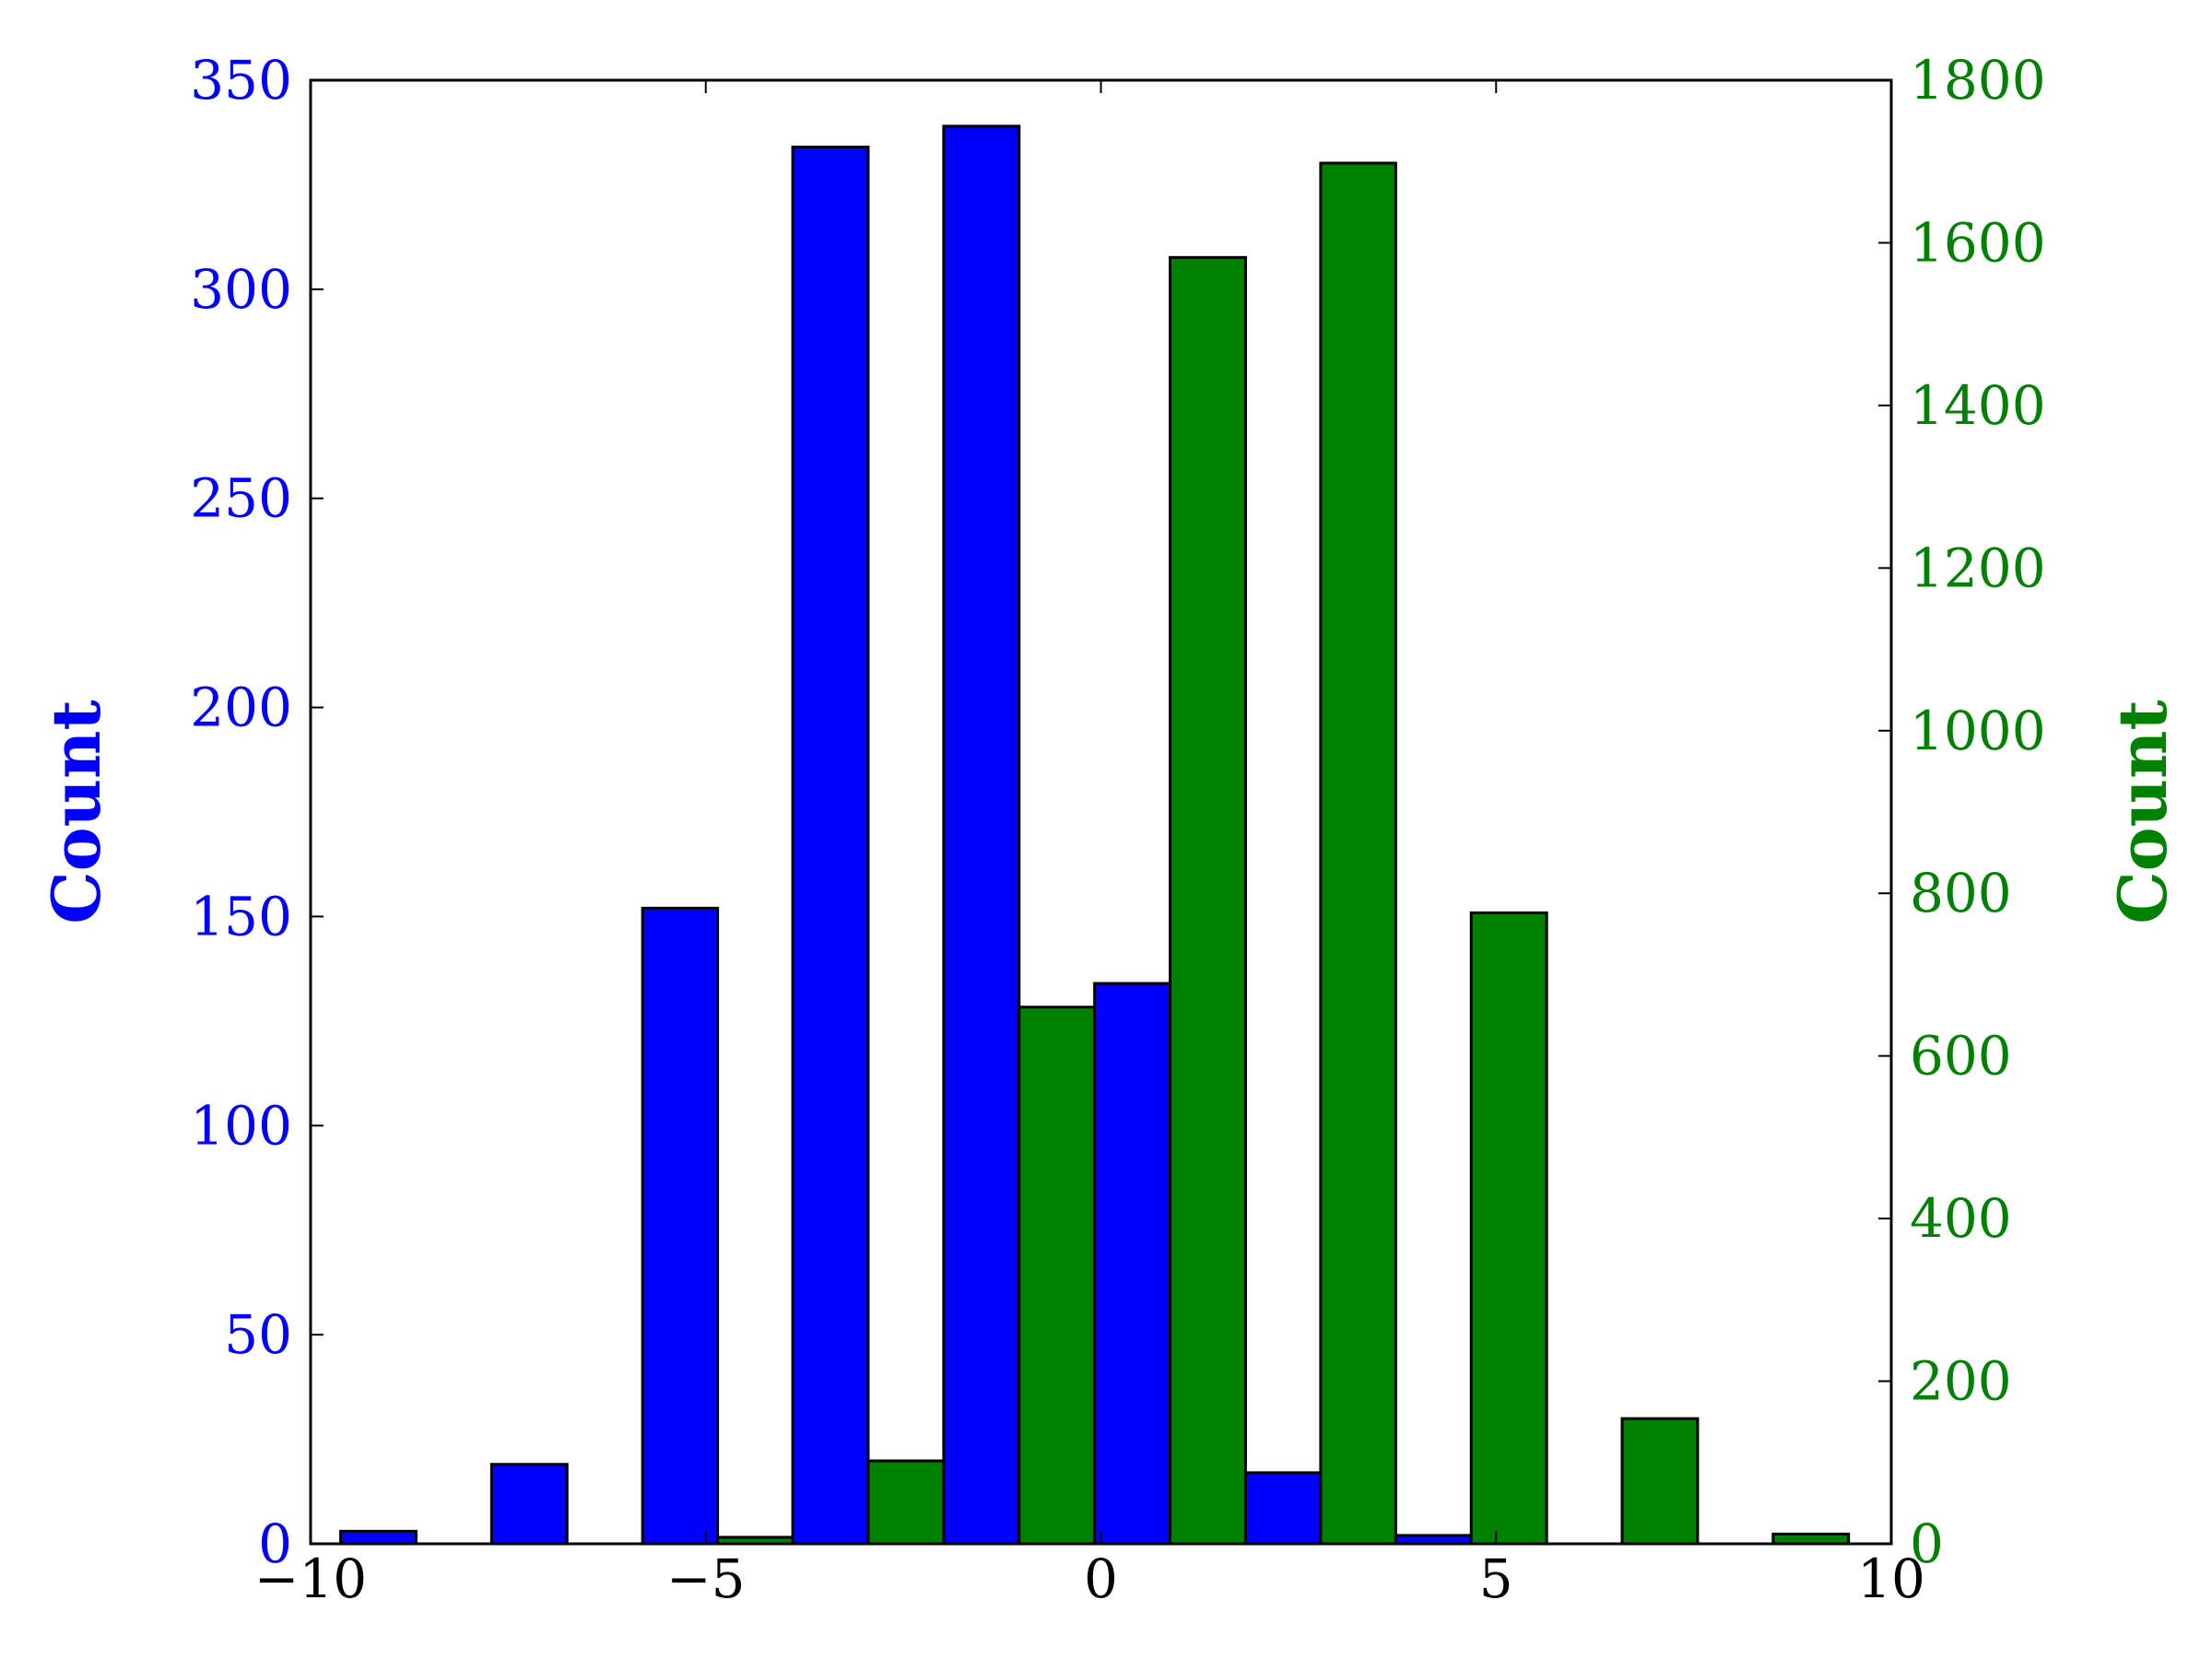 This screenshot has width=2212, height=1659. Describe the element at coordinates (2142, 812) in the screenshot. I see `right-y-axis-title: Count` at that location.